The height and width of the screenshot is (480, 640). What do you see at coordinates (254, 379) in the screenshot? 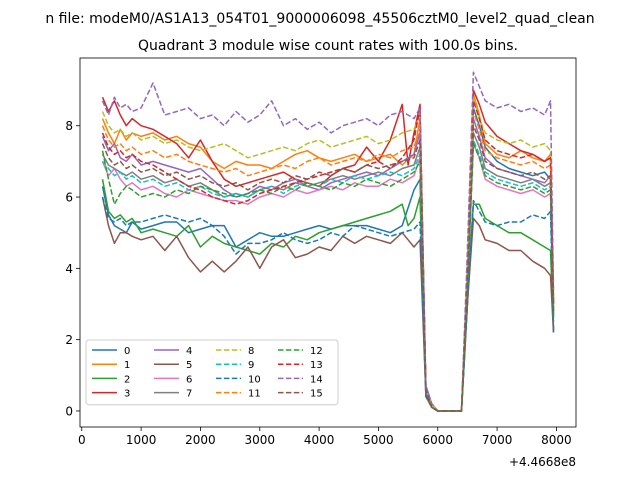
I see `legend-label-10: 10` at bounding box center [254, 379].